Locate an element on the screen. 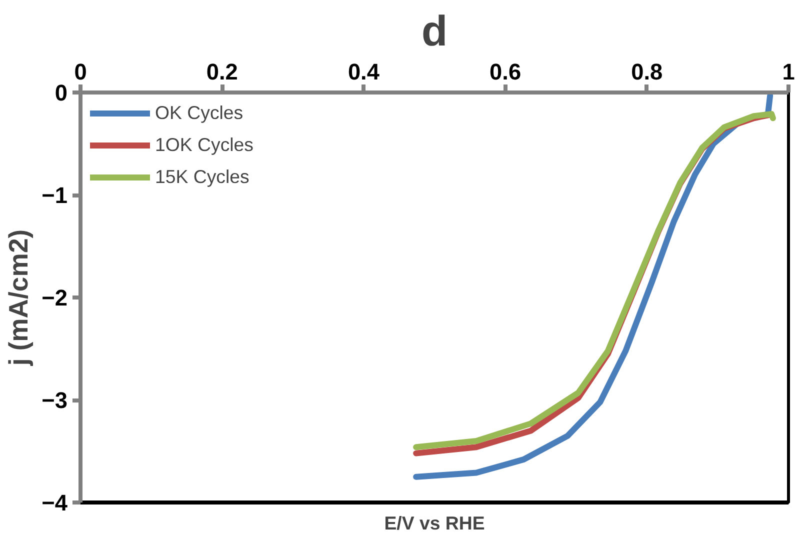 Image resolution: width=802 pixels, height=536 pixels. chart-title: d is located at coordinates (434, 32).